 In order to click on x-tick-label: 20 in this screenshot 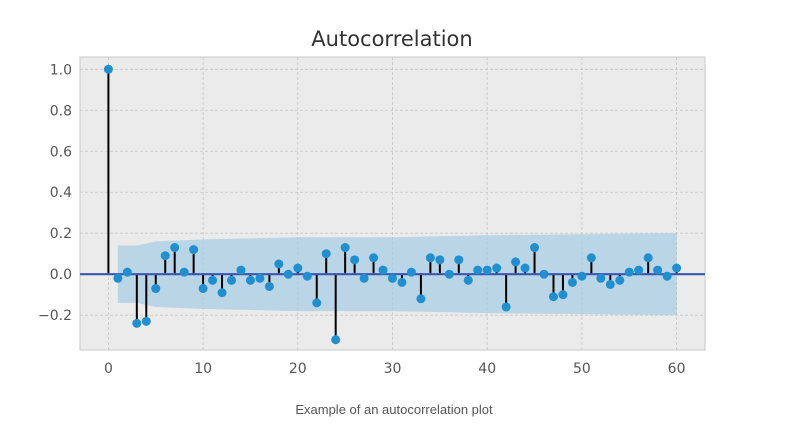, I will do `click(298, 369)`.